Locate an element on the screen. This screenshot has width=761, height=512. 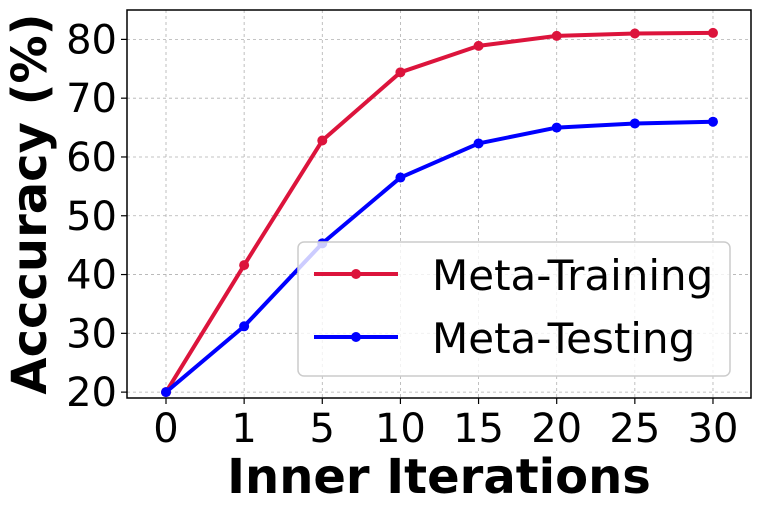
x-tick-label: 1 is located at coordinates (243, 429).